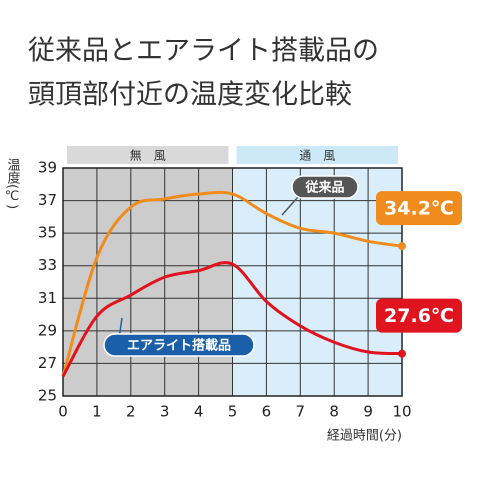 The width and height of the screenshot is (480, 480). I want to click on chart-title: 従来品とエアライト搭載品の, so click(203, 51).